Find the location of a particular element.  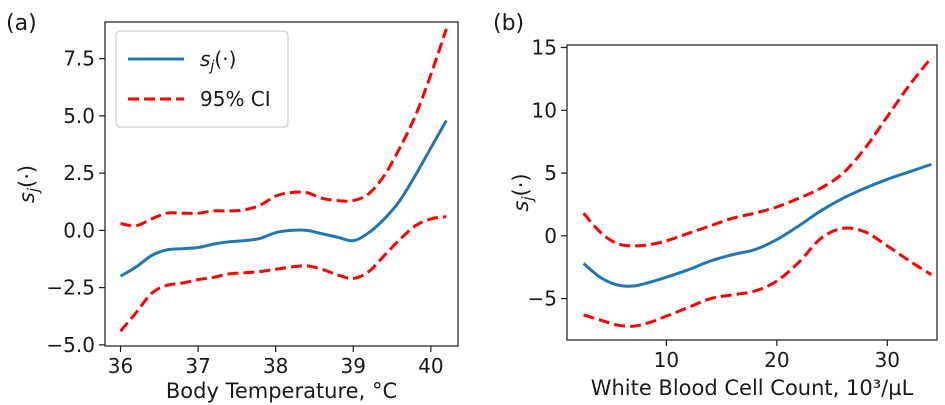

y-tick-label: 15 is located at coordinates (544, 48).